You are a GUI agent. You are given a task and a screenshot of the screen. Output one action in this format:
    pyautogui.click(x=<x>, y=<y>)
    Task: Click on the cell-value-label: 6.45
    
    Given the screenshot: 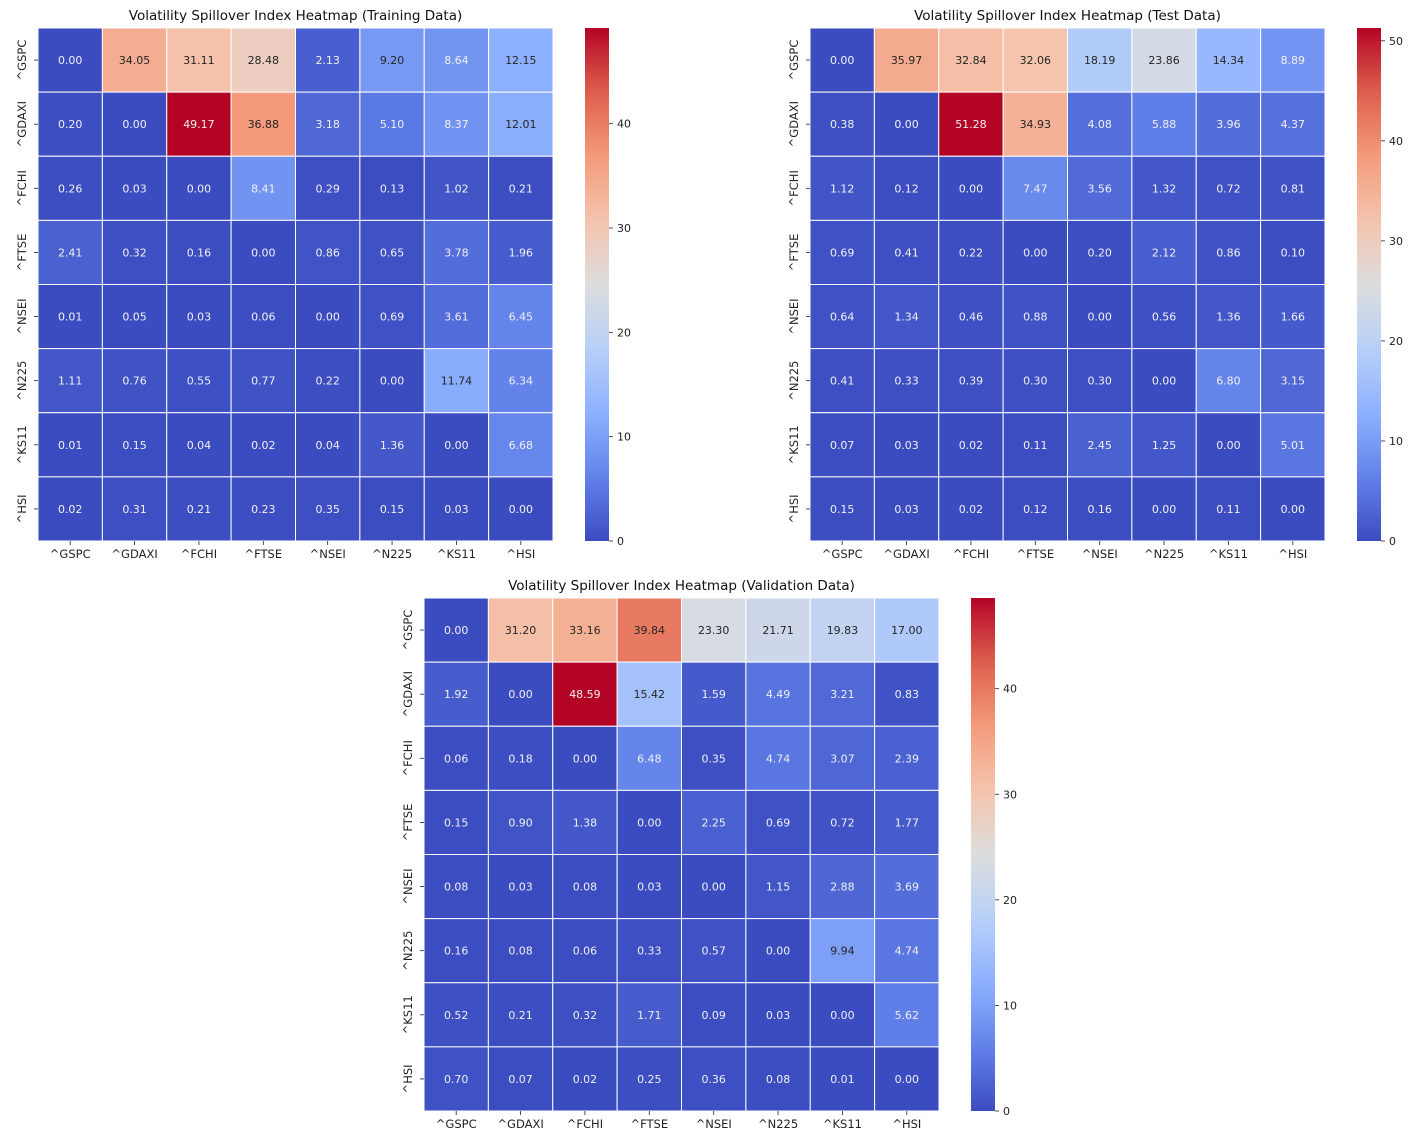 What is the action you would take?
    pyautogui.click(x=521, y=317)
    